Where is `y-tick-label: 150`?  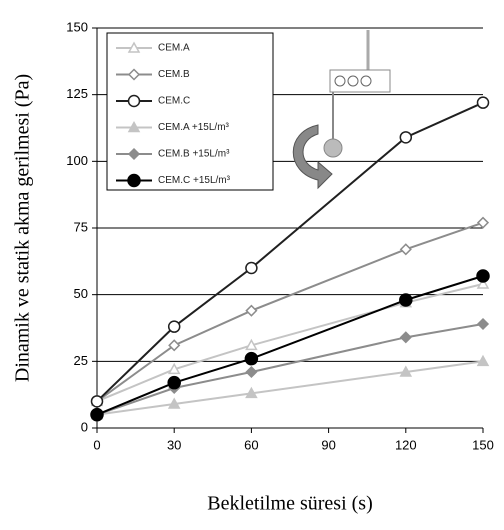 y-tick-label: 150 is located at coordinates (77, 26).